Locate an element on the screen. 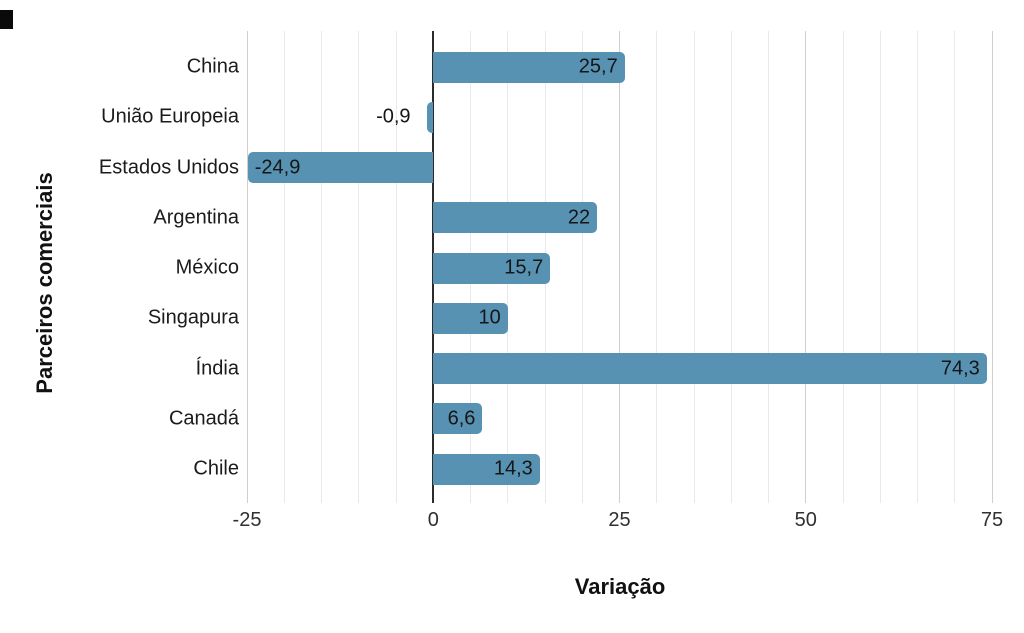 This screenshot has height=633, width=1024. bar-value-label: 6,6 is located at coordinates (461, 418).